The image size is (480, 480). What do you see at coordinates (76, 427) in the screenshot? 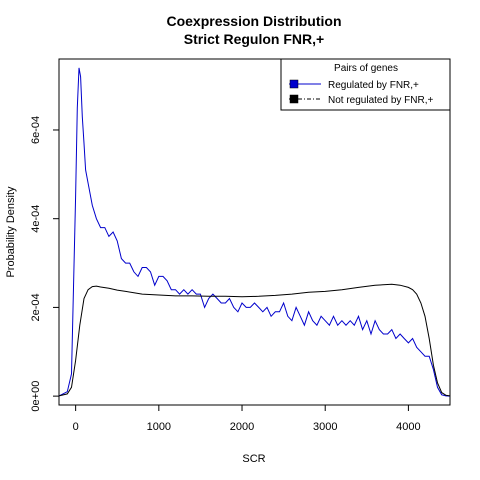
I see `x-tick-label: 0` at bounding box center [76, 427].